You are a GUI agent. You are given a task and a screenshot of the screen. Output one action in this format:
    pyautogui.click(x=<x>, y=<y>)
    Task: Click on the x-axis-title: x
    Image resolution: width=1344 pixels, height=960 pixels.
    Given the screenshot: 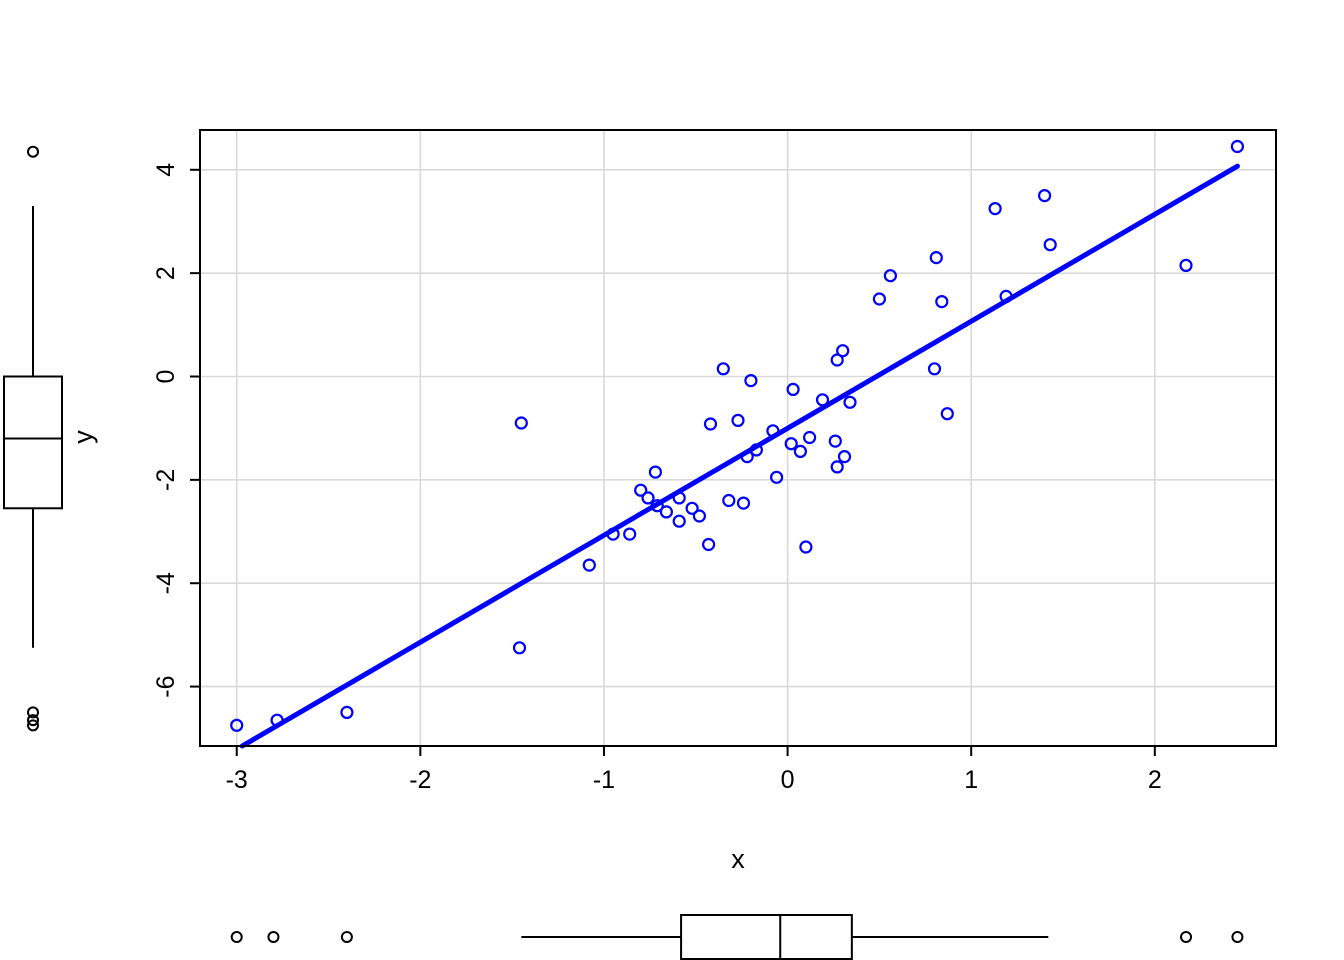 What is the action you would take?
    pyautogui.click(x=738, y=859)
    